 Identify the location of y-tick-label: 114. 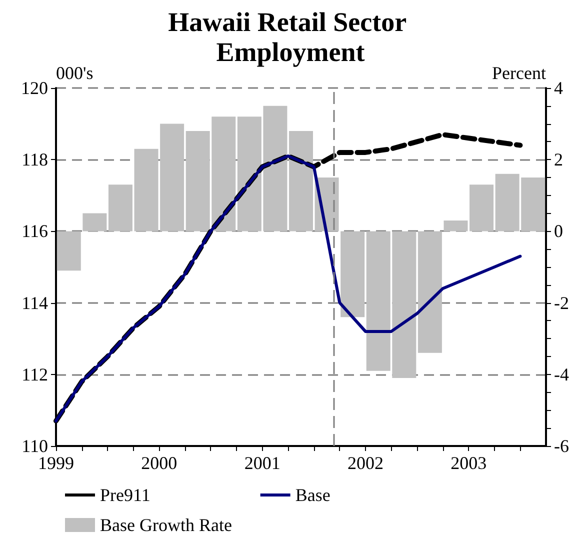
(35, 302).